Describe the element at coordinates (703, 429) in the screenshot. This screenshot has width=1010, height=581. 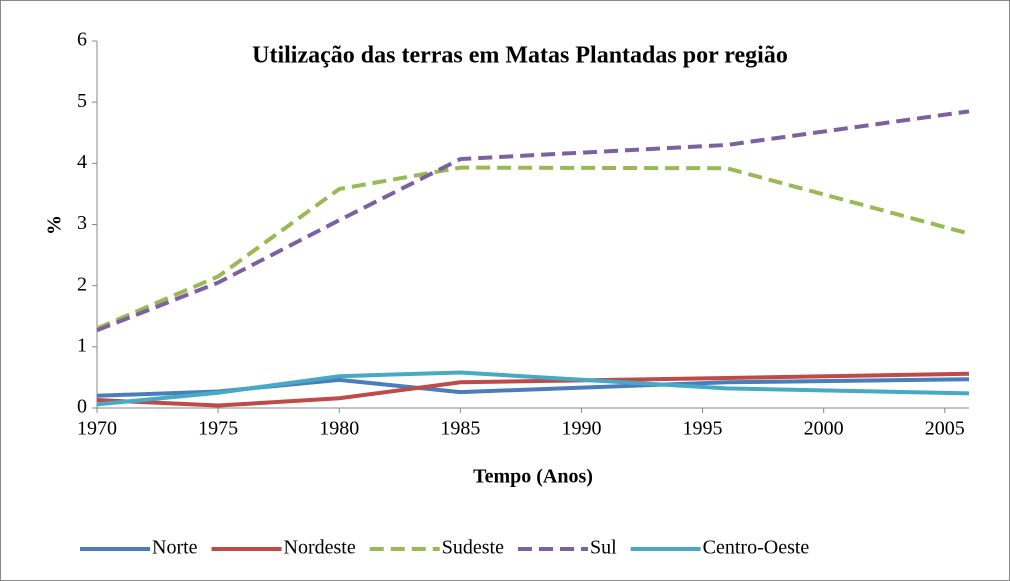
I see `x-tick-label: 1995` at that location.